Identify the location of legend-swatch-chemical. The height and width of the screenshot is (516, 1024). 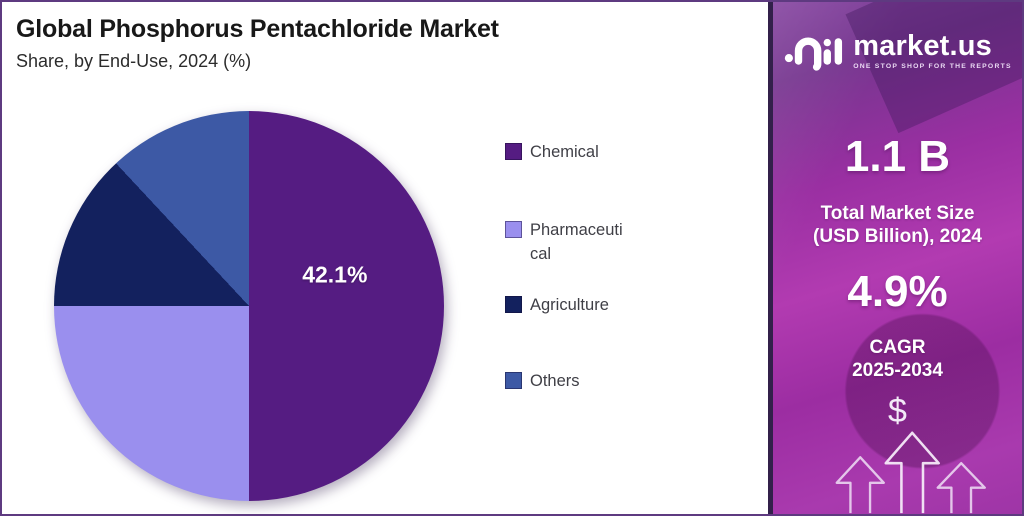
(513, 151).